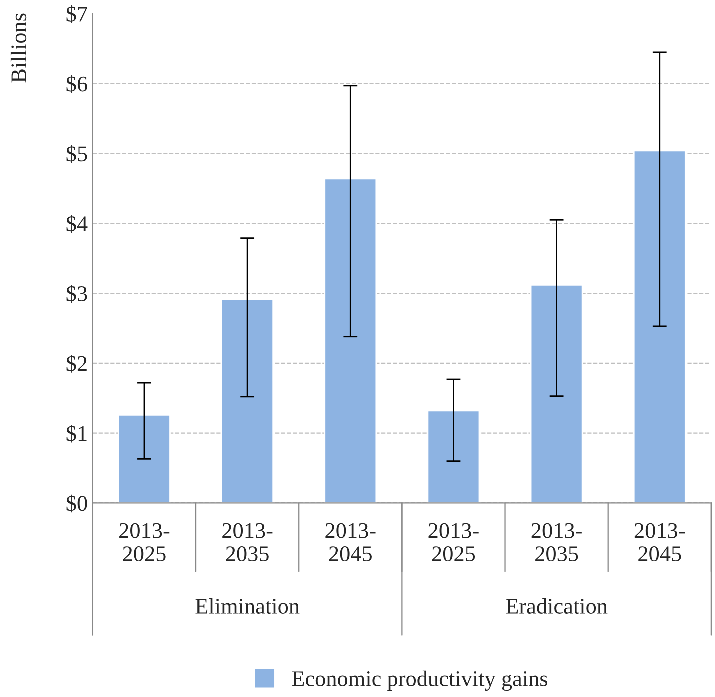  What do you see at coordinates (77, 224) in the screenshot?
I see `y-tick-label: $4` at bounding box center [77, 224].